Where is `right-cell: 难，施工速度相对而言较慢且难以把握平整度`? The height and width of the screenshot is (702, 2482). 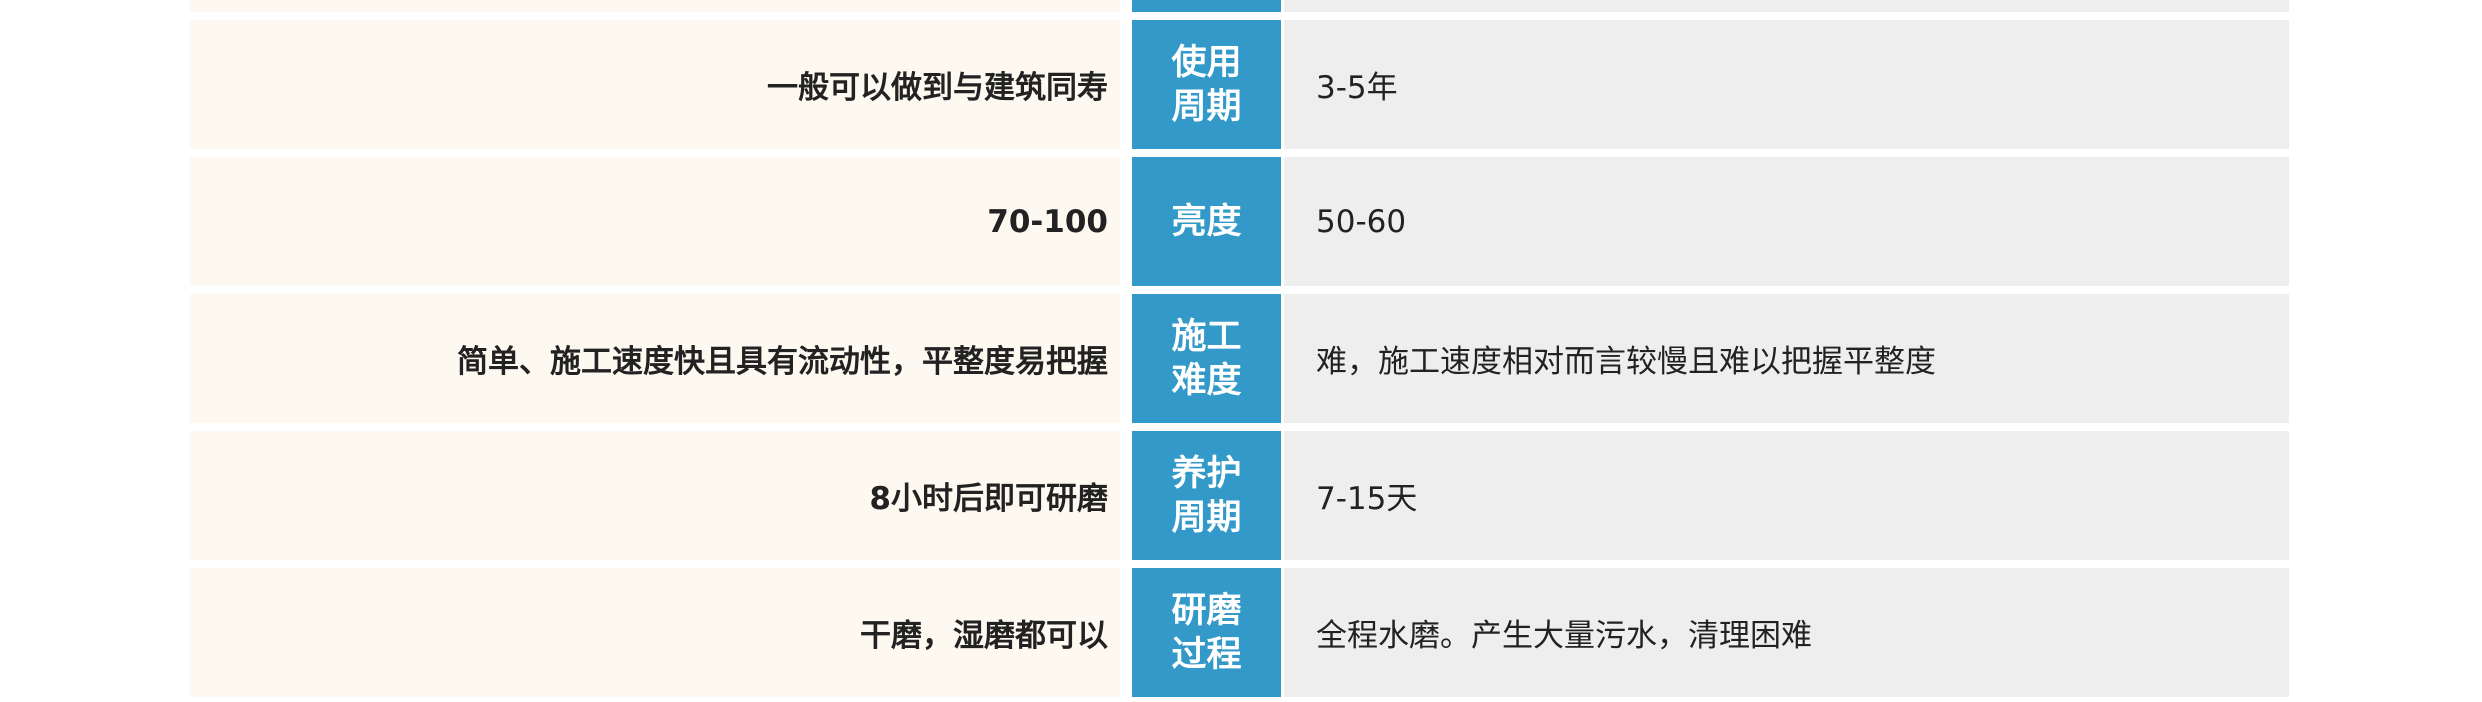 right-cell: 难，施工速度相对而言较慢且难以把握平整度 is located at coordinates (1786, 358).